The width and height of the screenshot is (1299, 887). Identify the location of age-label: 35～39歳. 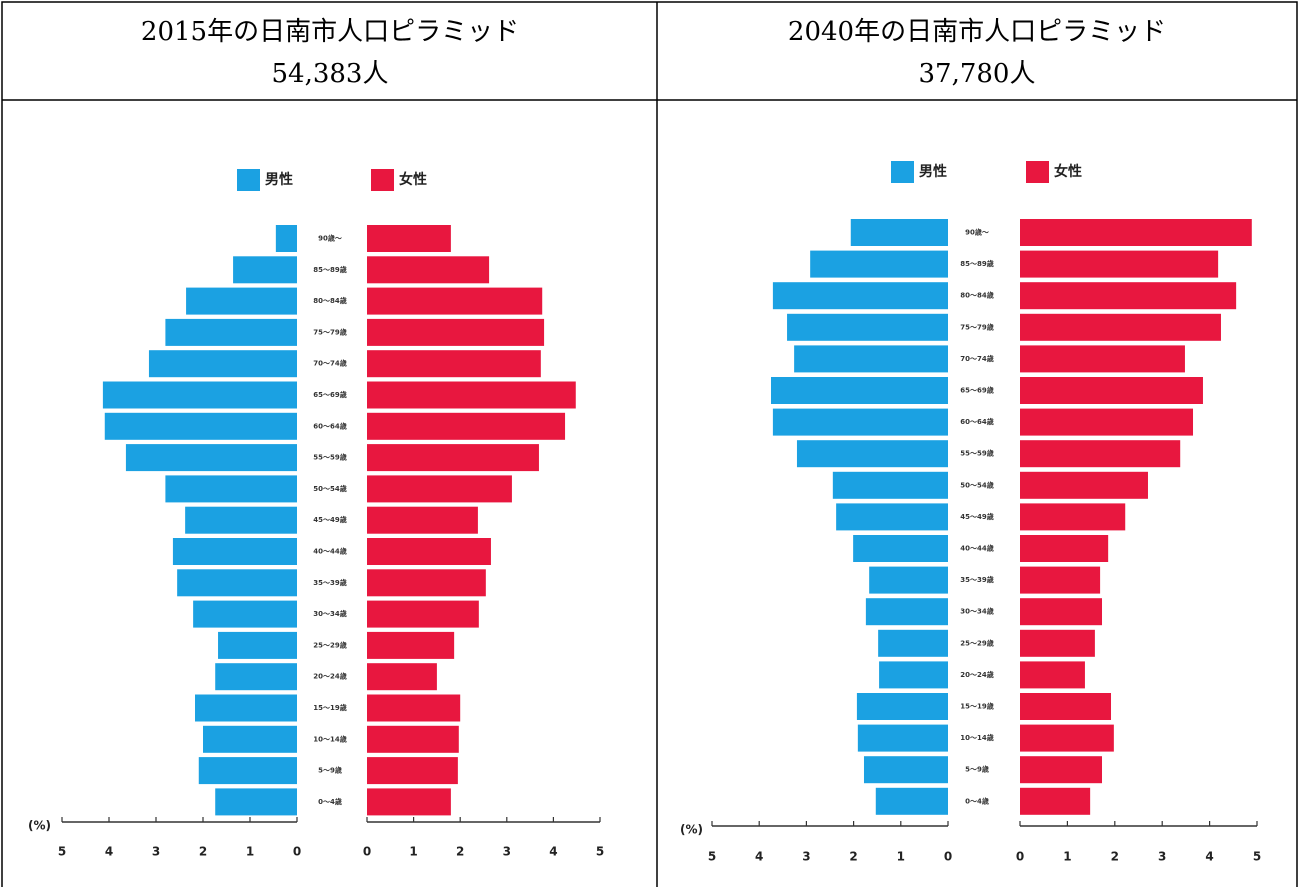
(329, 582).